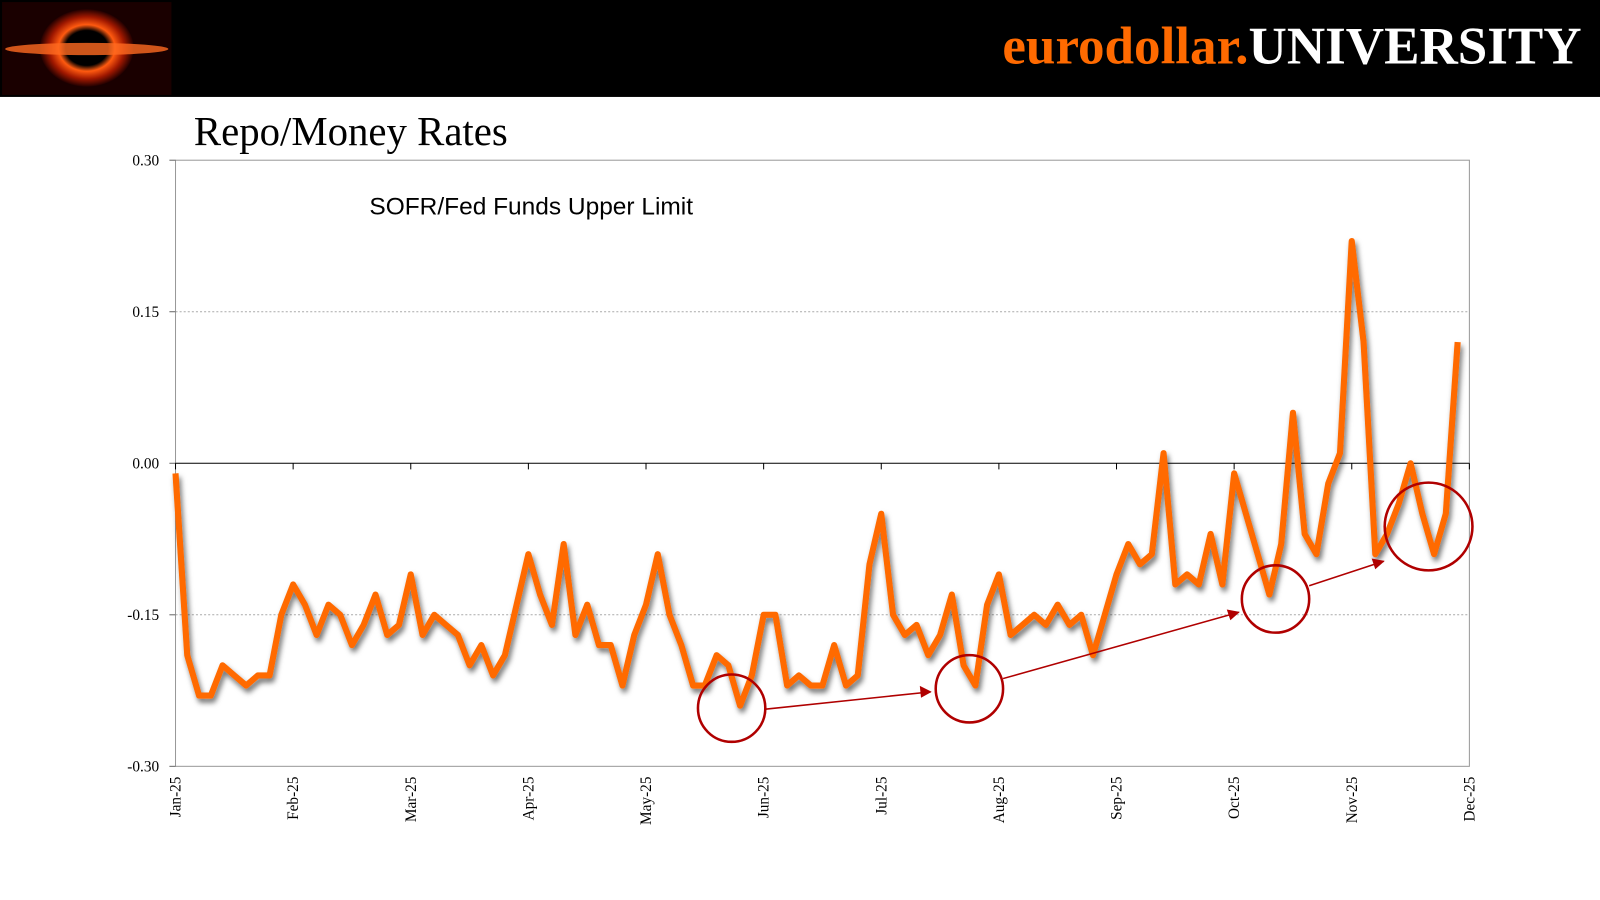 This screenshot has width=1600, height=900. Describe the element at coordinates (800, 48) in the screenshot. I see `header-bar` at that location.